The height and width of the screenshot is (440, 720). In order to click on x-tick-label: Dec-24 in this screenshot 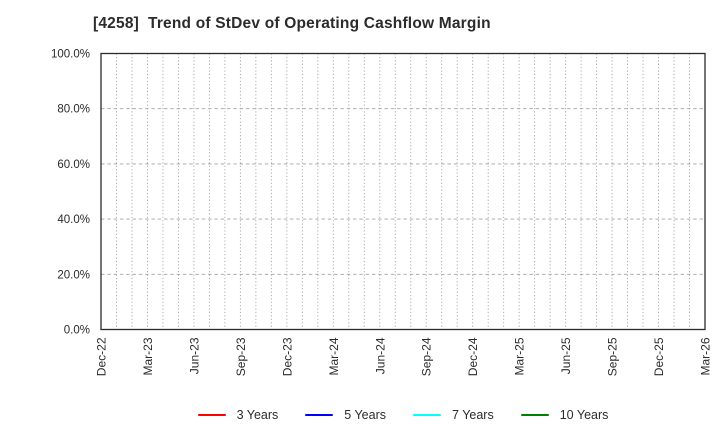, I will do `click(473, 356)`.